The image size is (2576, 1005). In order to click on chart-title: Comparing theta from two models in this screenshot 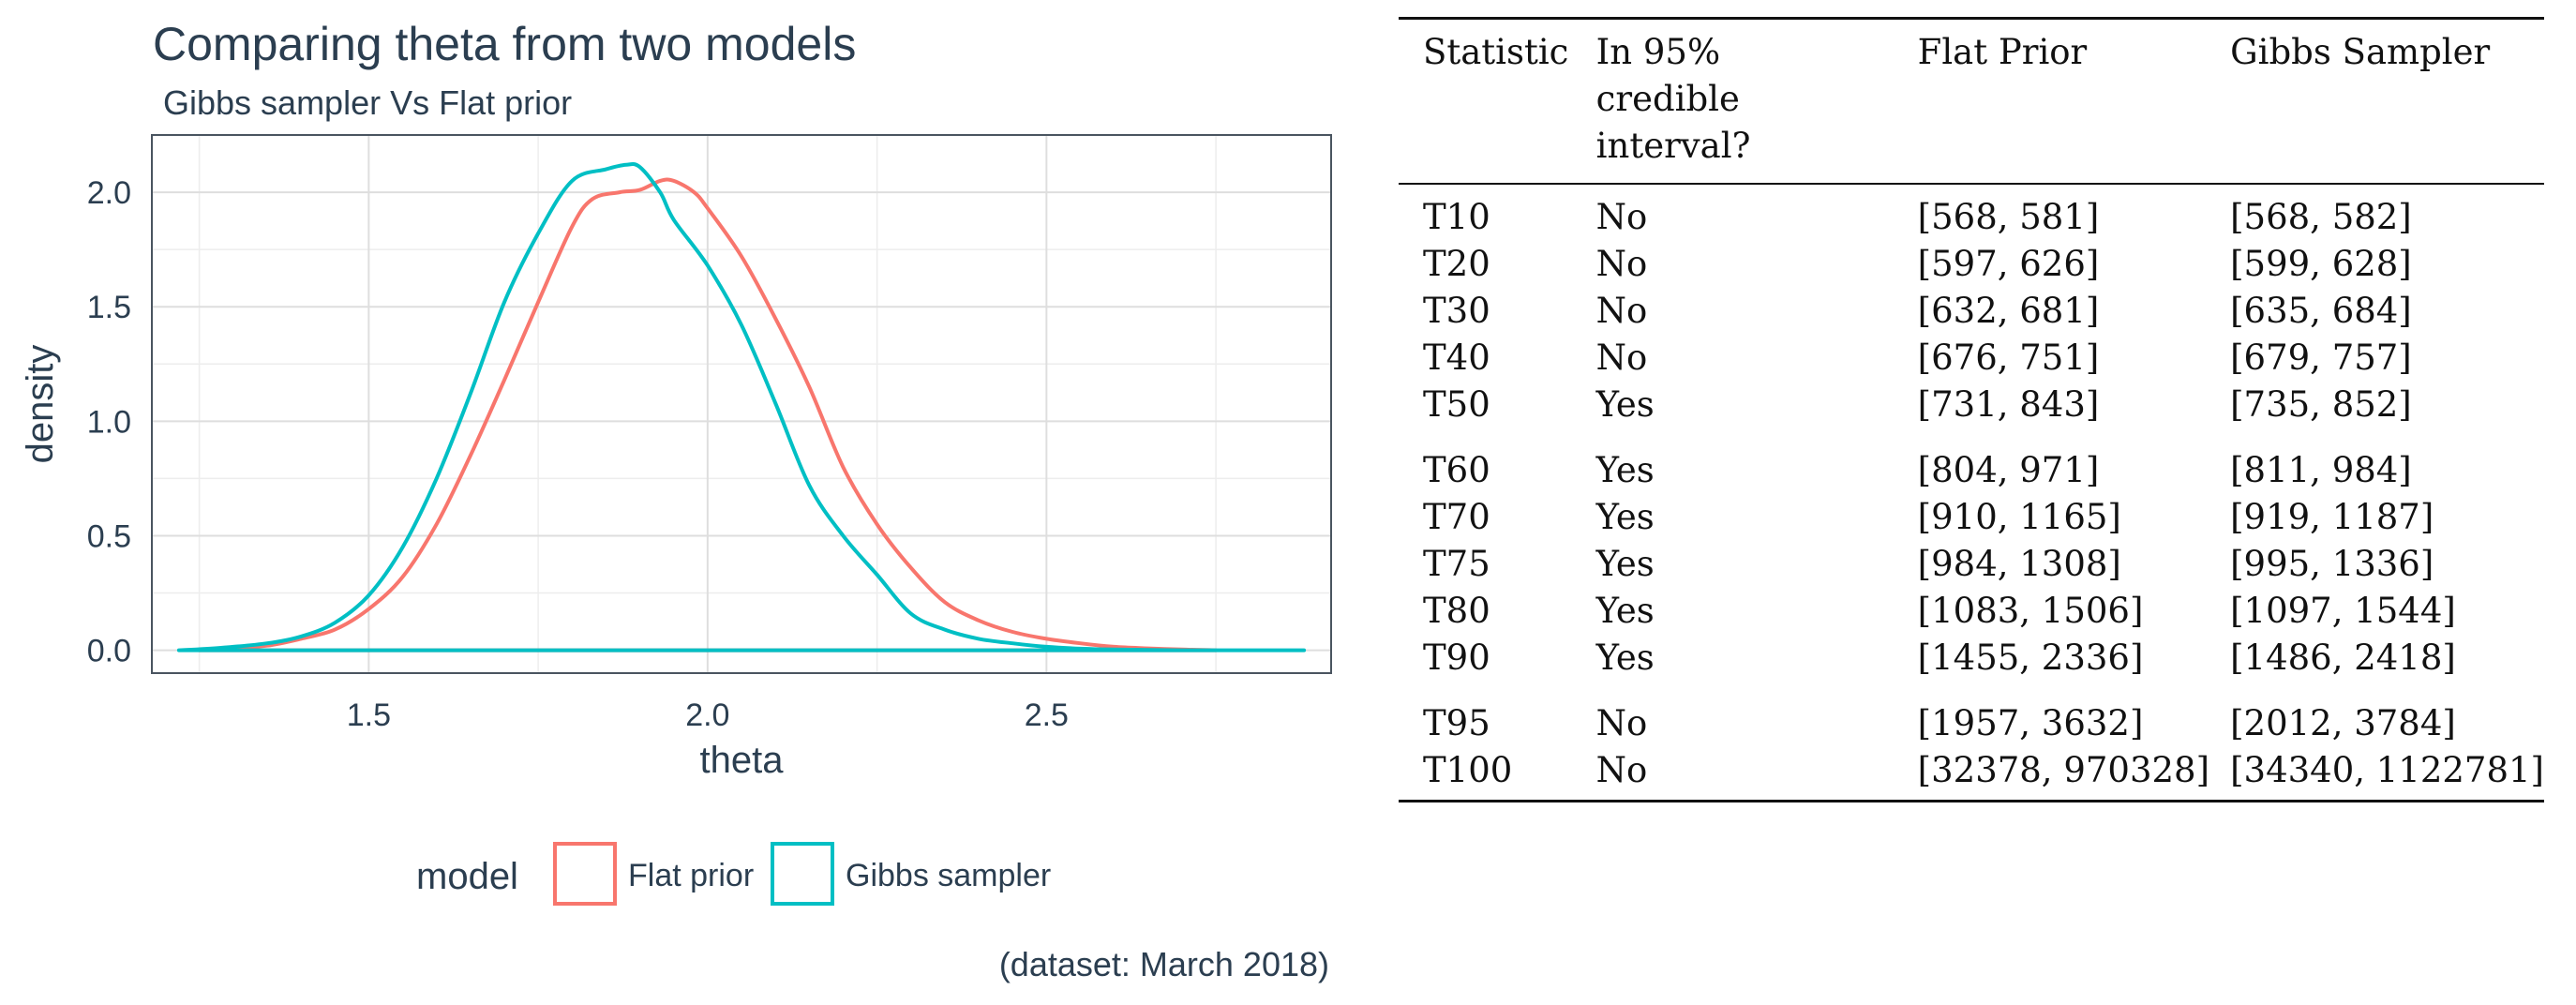, I will do `click(504, 44)`.